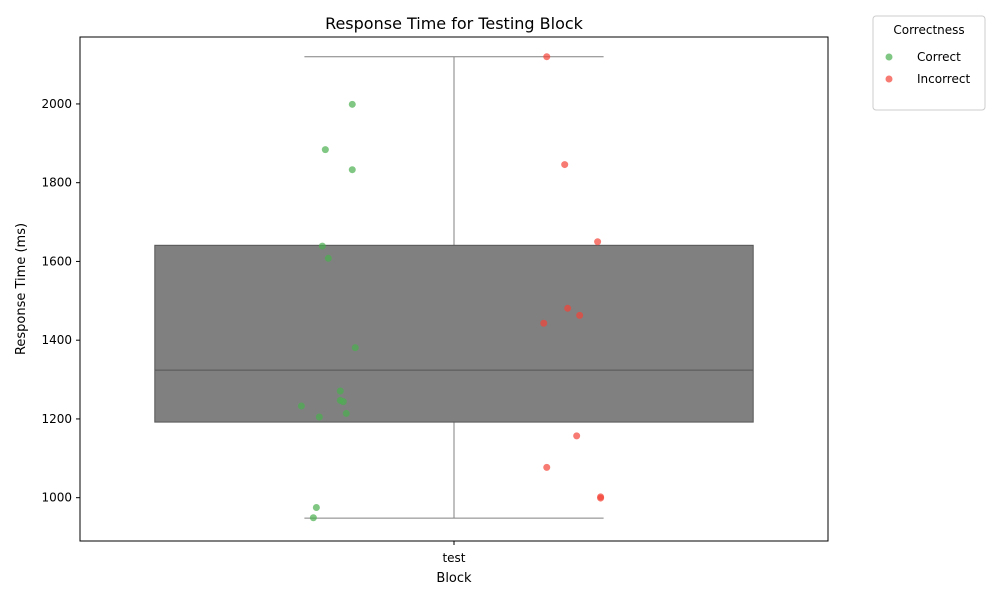 Image resolution: width=1000 pixels, height=600 pixels. What do you see at coordinates (56, 183) in the screenshot?
I see `y-tick-label: 1800` at bounding box center [56, 183].